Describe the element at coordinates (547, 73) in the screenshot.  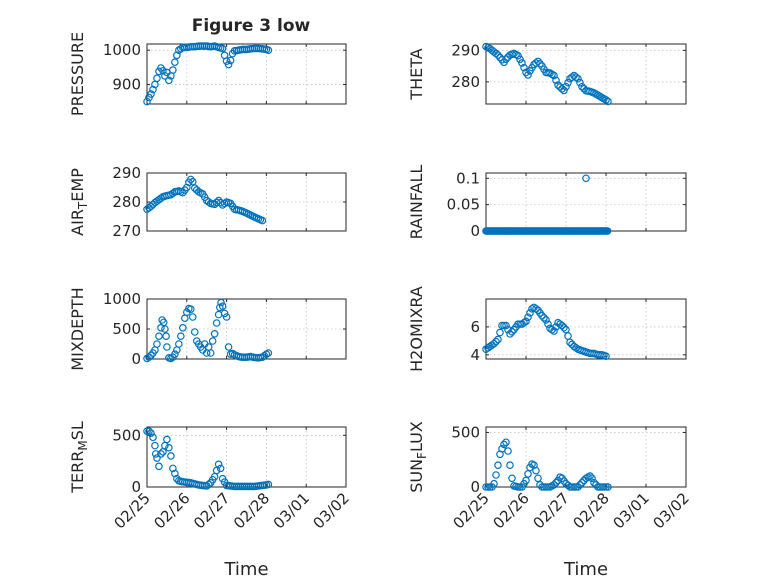
I see `subplot-theta: 280 290 THETA` at that location.